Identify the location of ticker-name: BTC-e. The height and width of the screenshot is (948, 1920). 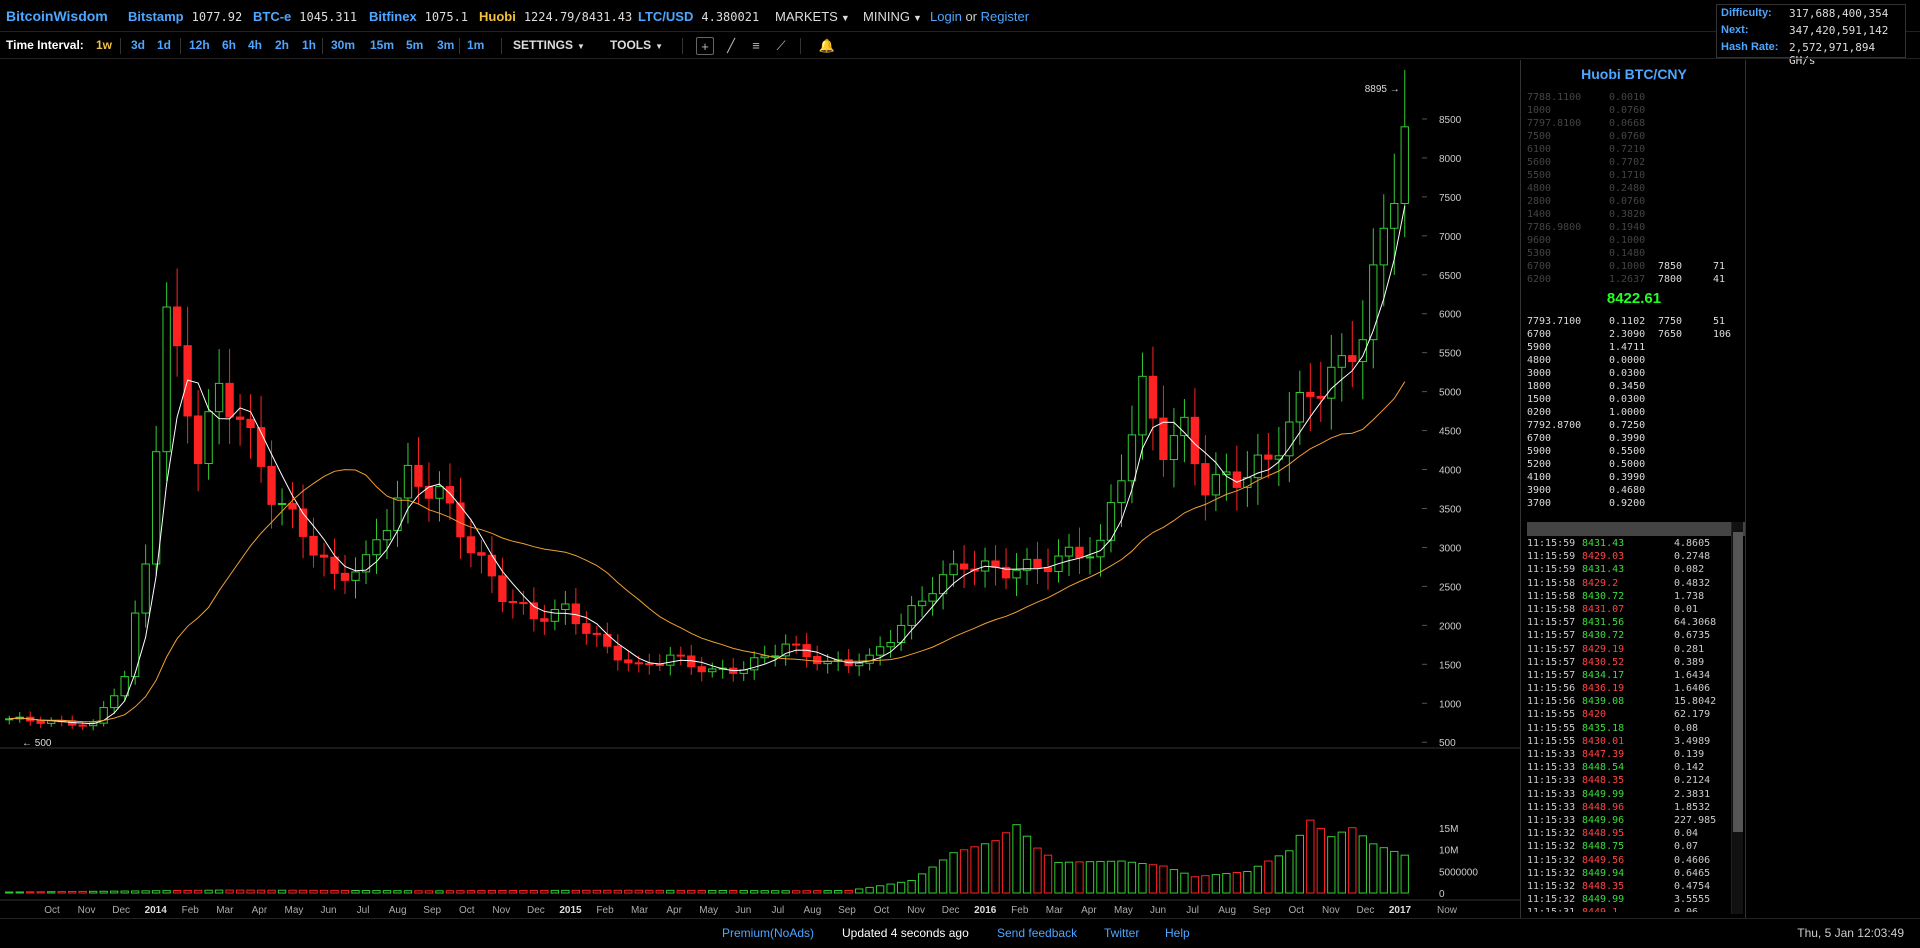
(272, 16).